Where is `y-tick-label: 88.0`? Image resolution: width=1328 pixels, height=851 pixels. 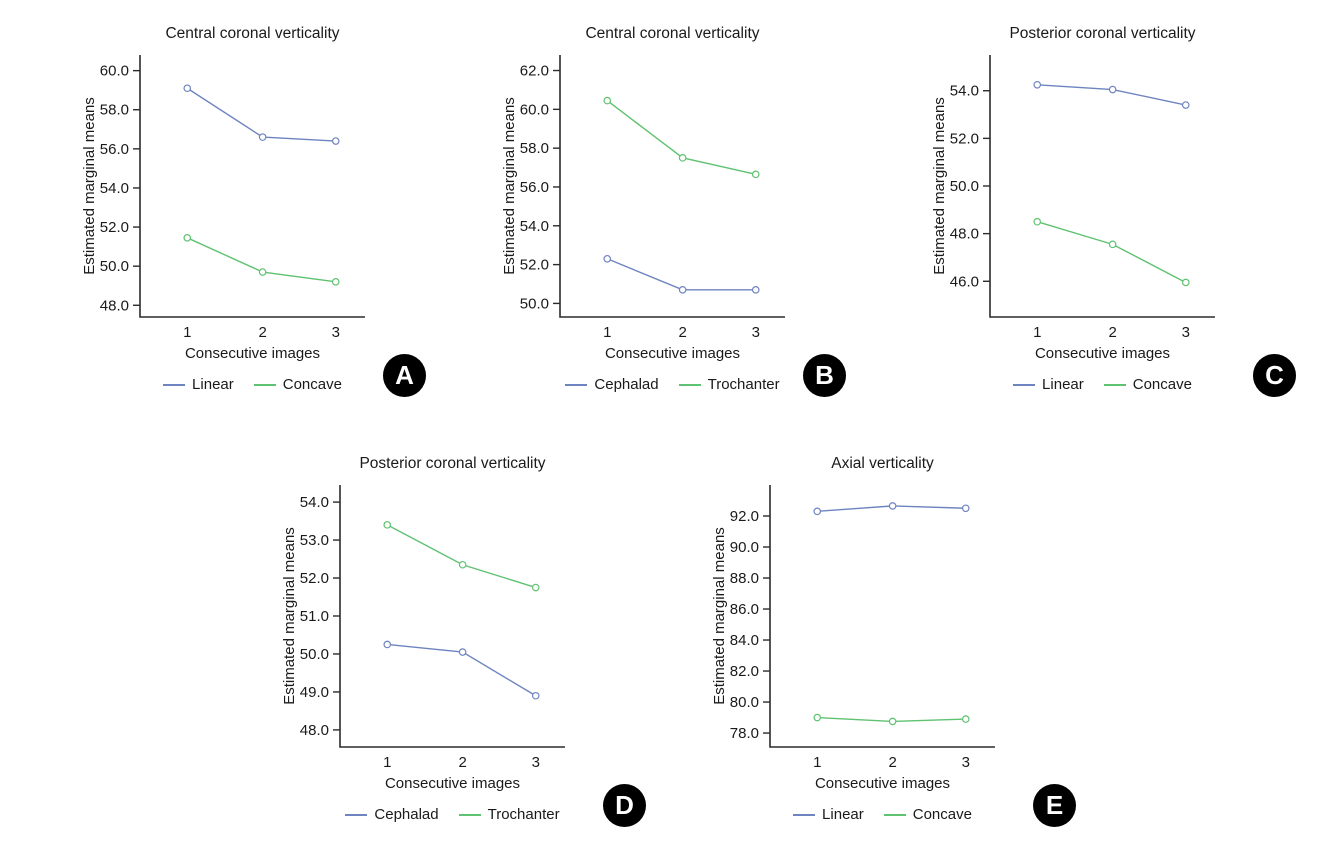
y-tick-label: 88.0 is located at coordinates (744, 578).